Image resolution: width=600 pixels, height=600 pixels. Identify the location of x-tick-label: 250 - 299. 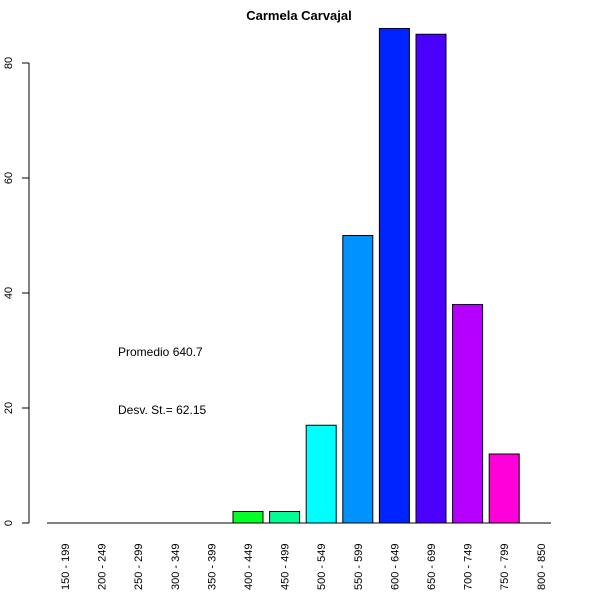
(139, 567).